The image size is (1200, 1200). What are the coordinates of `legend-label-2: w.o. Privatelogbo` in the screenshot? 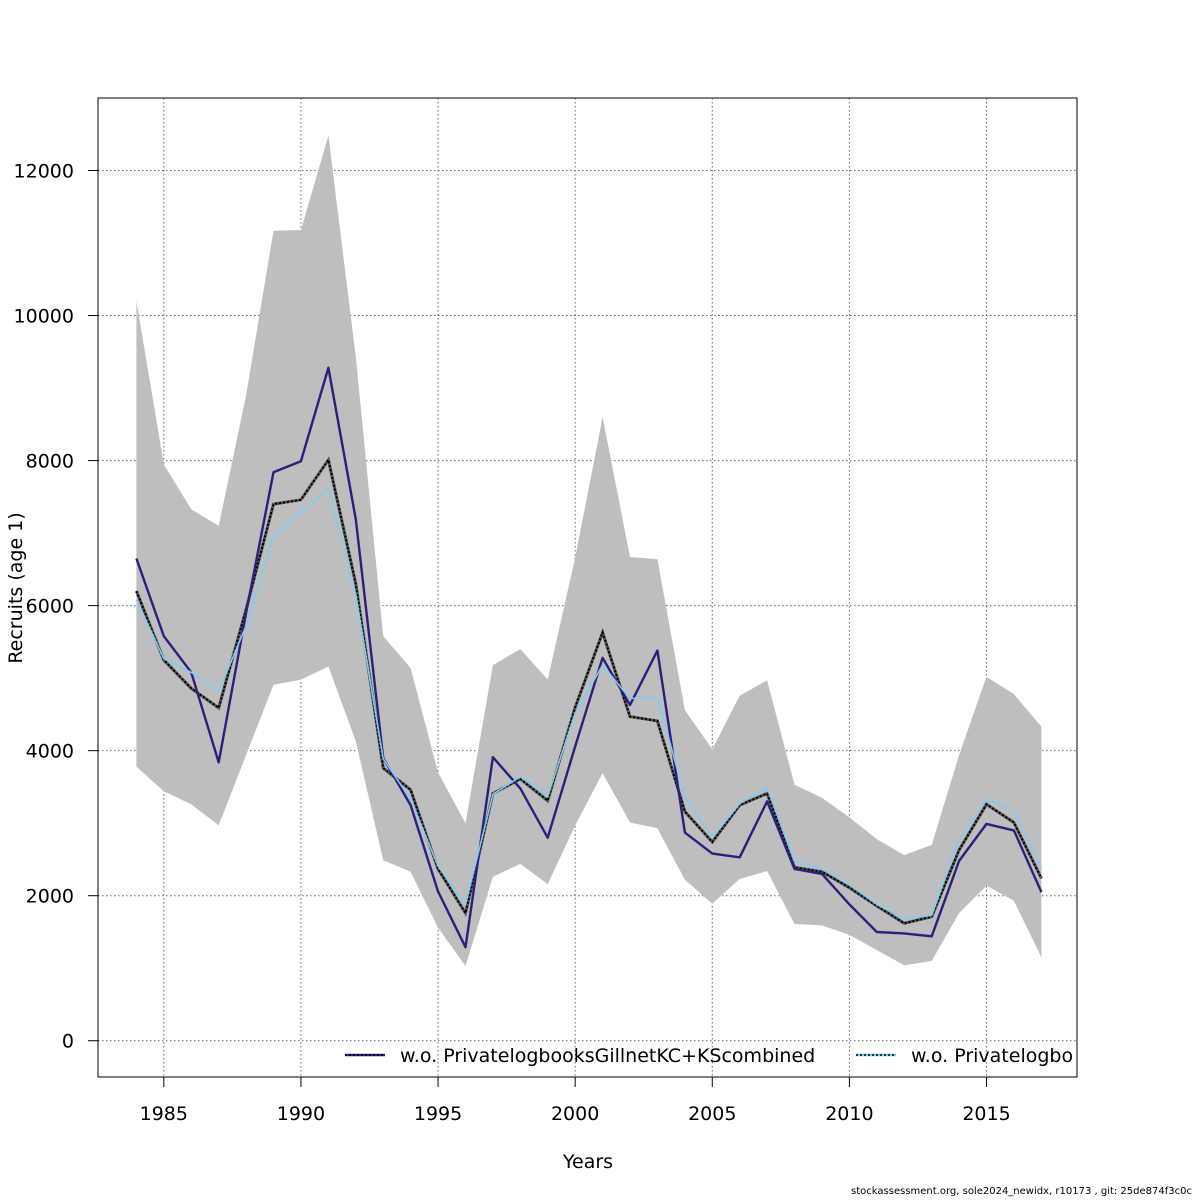 It's located at (992, 1056).